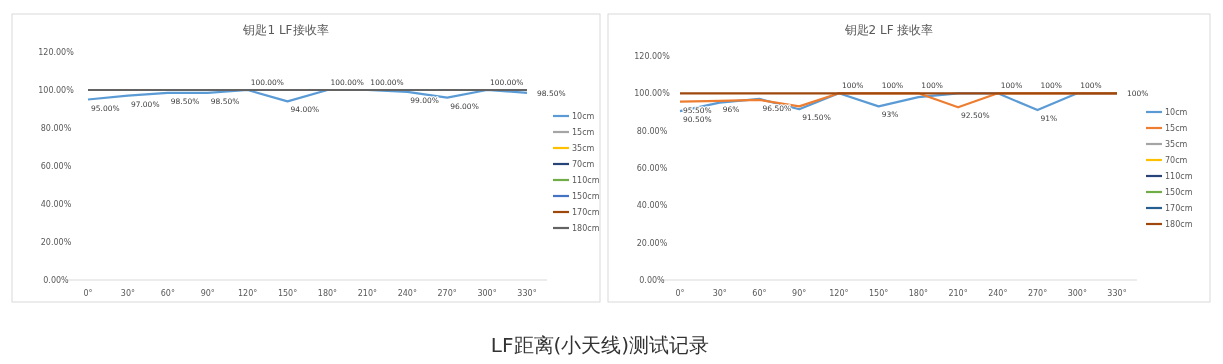  I want to click on chart-title: 钥匙1 LF接收率, so click(285, 30).